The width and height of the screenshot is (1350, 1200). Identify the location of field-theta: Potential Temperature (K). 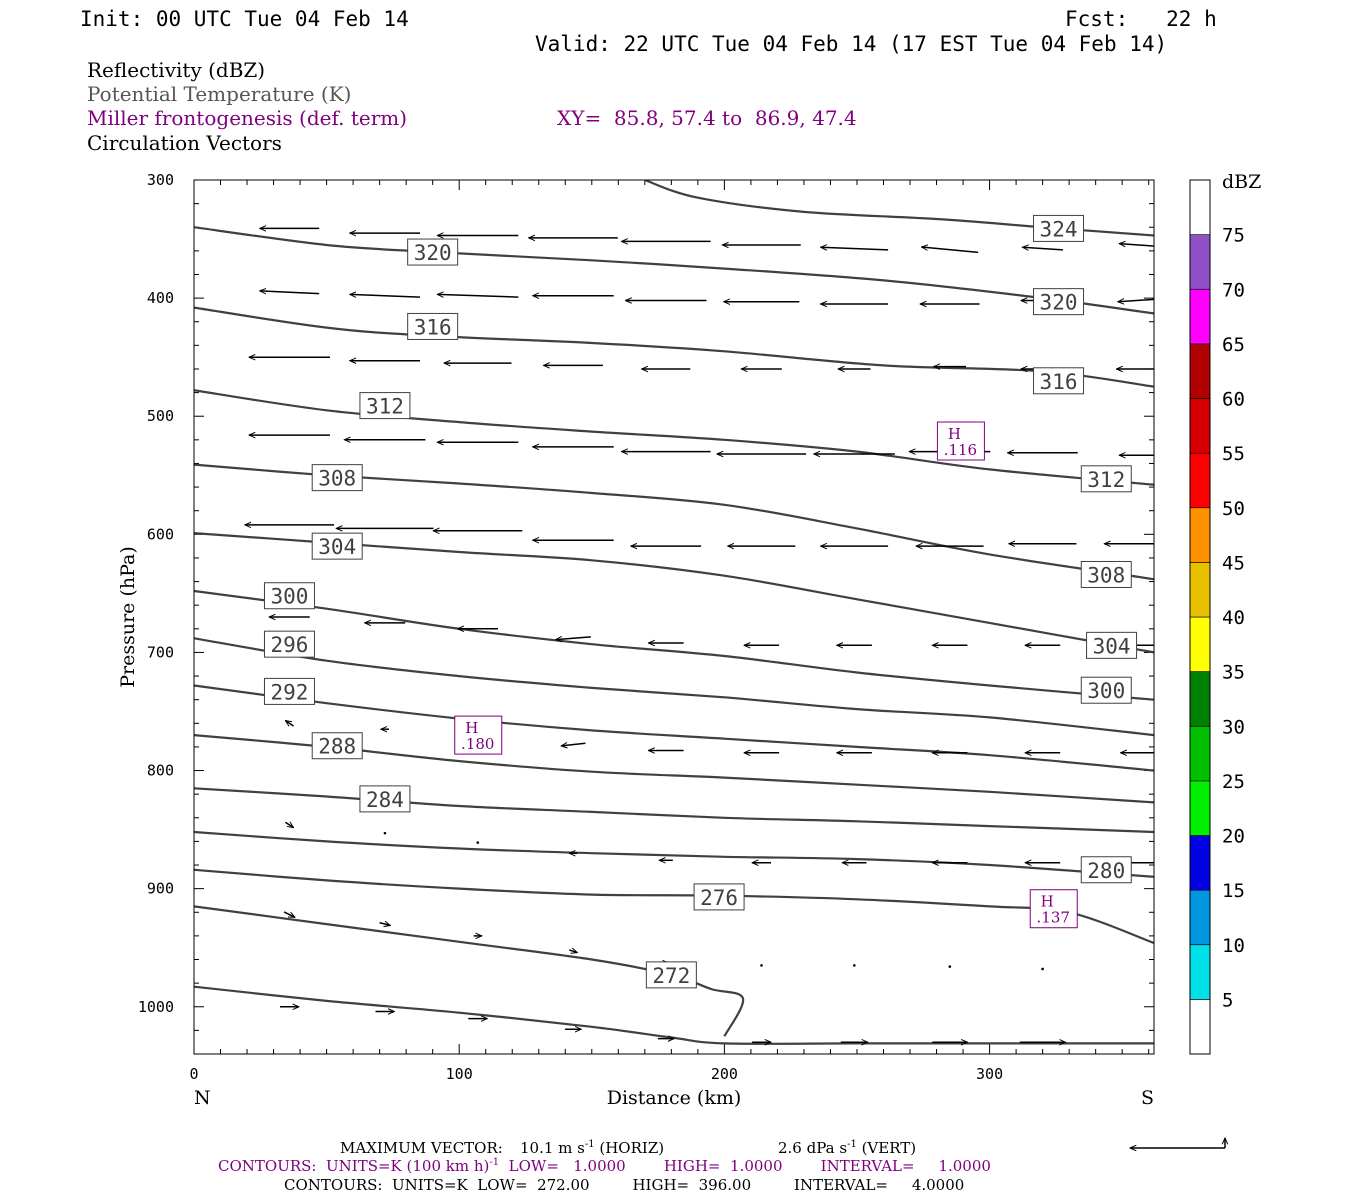
(219, 94).